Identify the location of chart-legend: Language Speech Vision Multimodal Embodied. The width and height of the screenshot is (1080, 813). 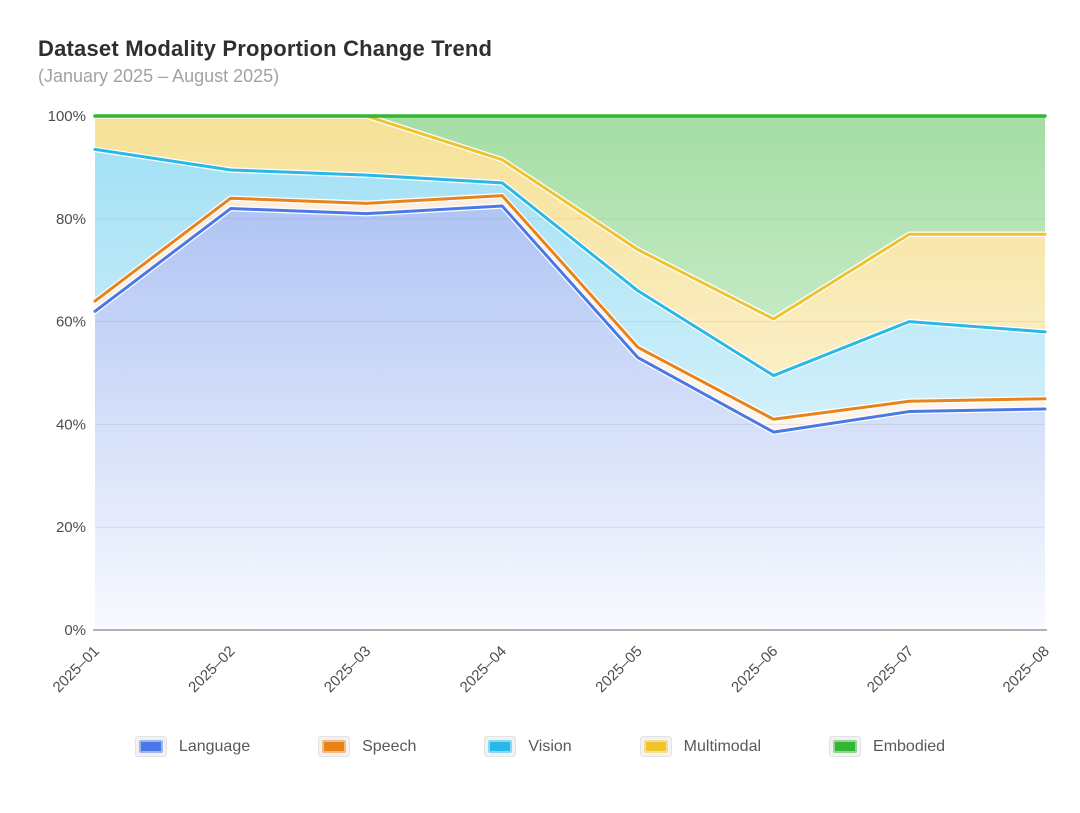
(540, 746).